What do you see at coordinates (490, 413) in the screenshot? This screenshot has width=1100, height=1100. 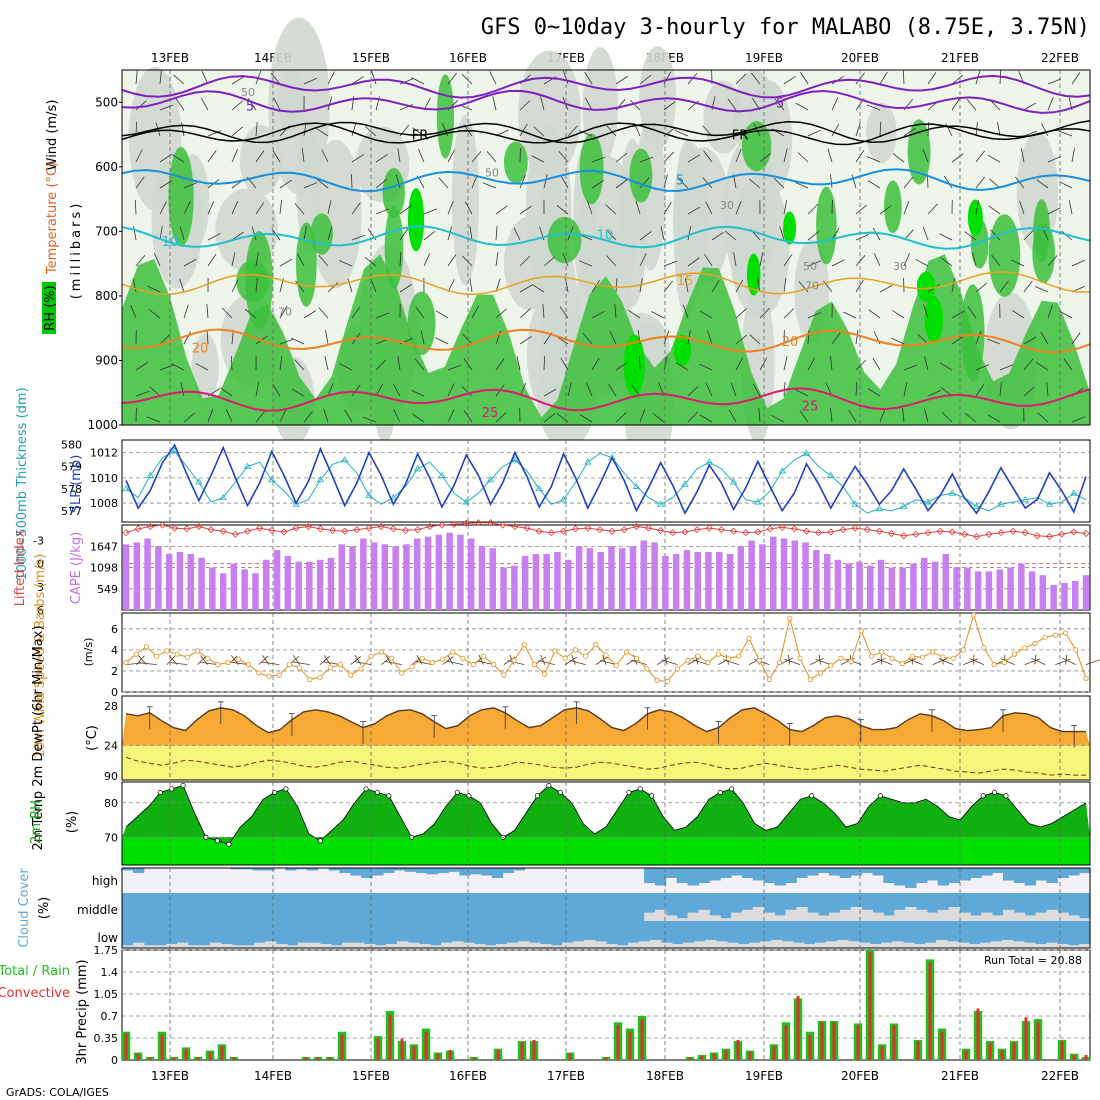 I see `isotherm-label: 25` at bounding box center [490, 413].